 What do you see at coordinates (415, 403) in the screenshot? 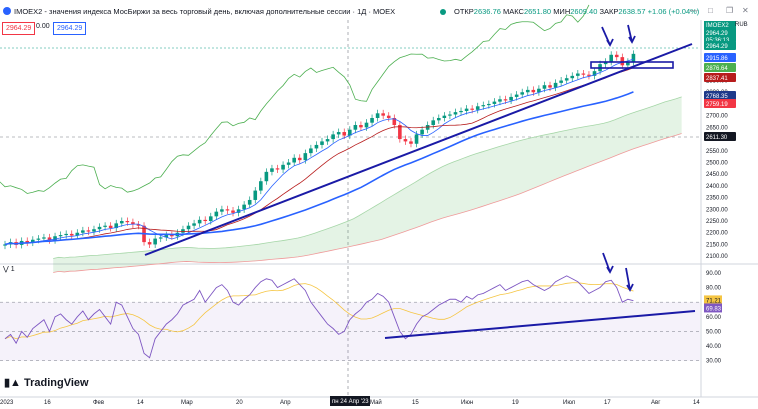
I see `time-tick-label: 15` at bounding box center [415, 403].